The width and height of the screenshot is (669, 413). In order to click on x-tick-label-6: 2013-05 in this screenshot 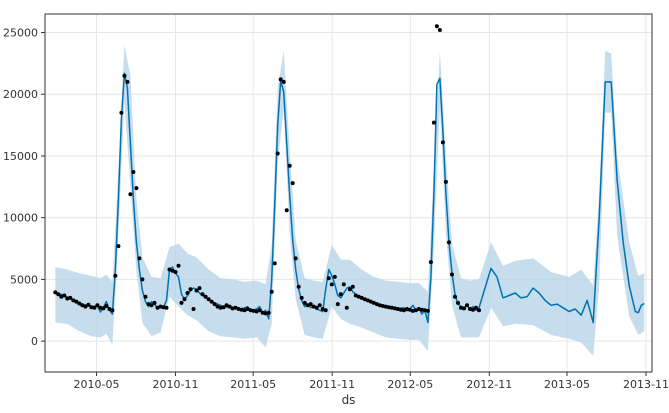, I will do `click(567, 384)`.